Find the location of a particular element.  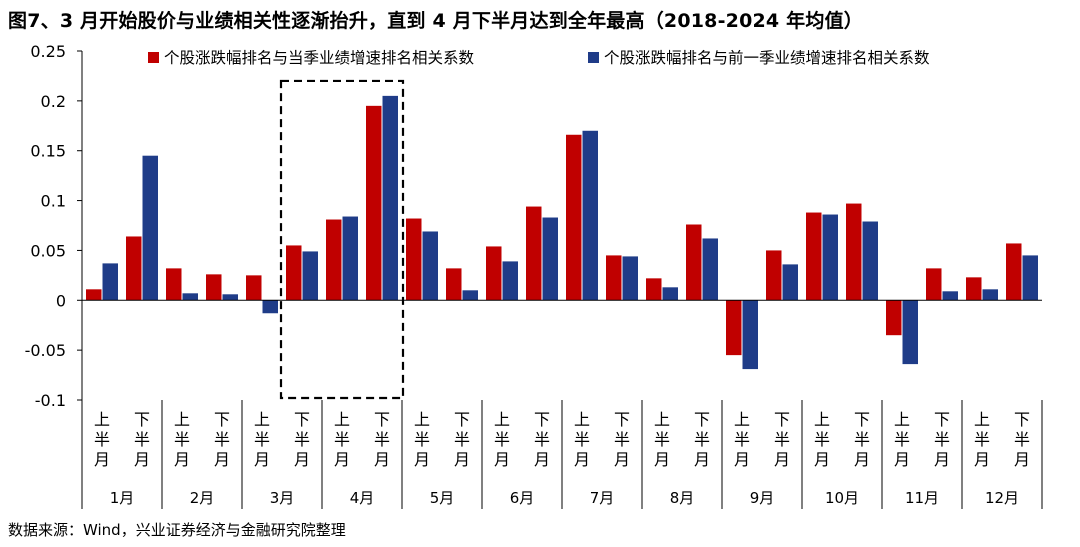

y-tick-label: 0.2 is located at coordinates (53, 101).